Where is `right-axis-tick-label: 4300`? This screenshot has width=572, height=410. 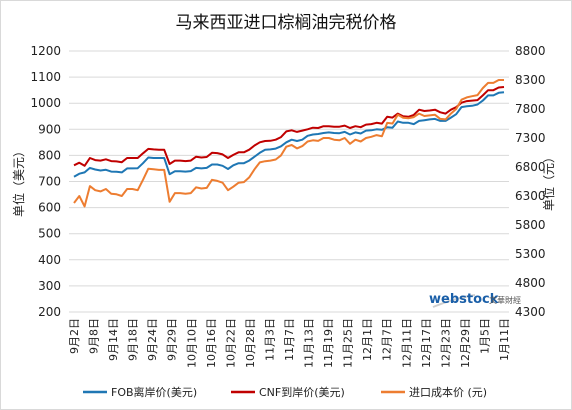 right-axis-tick-label: 4300 is located at coordinates (530, 312).